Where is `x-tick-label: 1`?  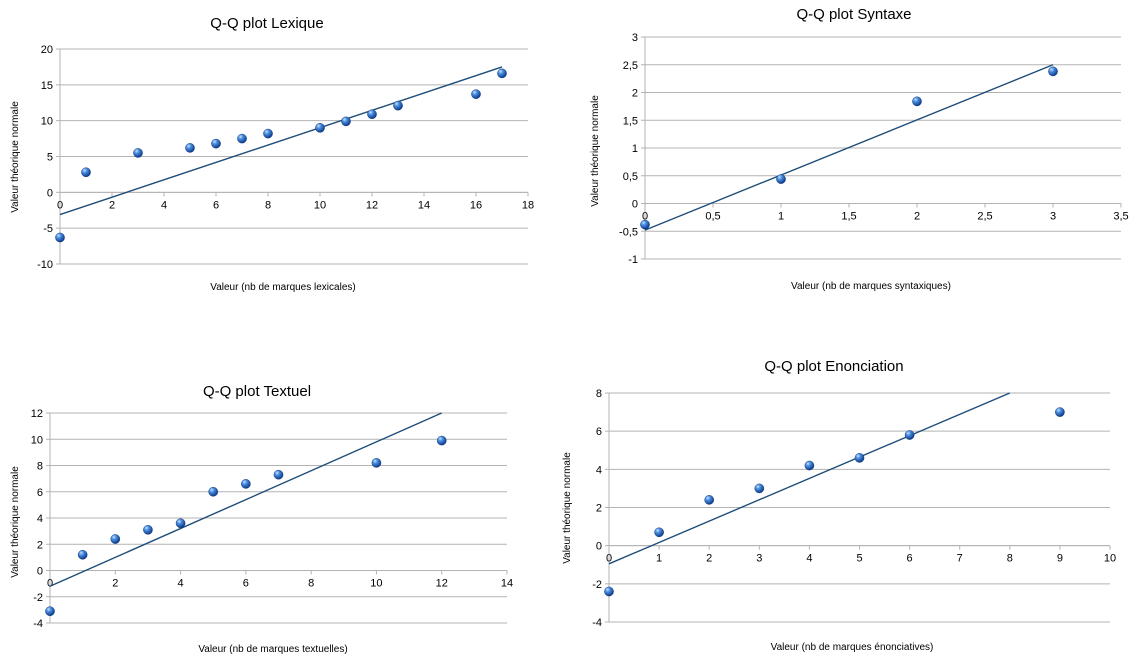
x-tick-label: 1 is located at coordinates (781, 217).